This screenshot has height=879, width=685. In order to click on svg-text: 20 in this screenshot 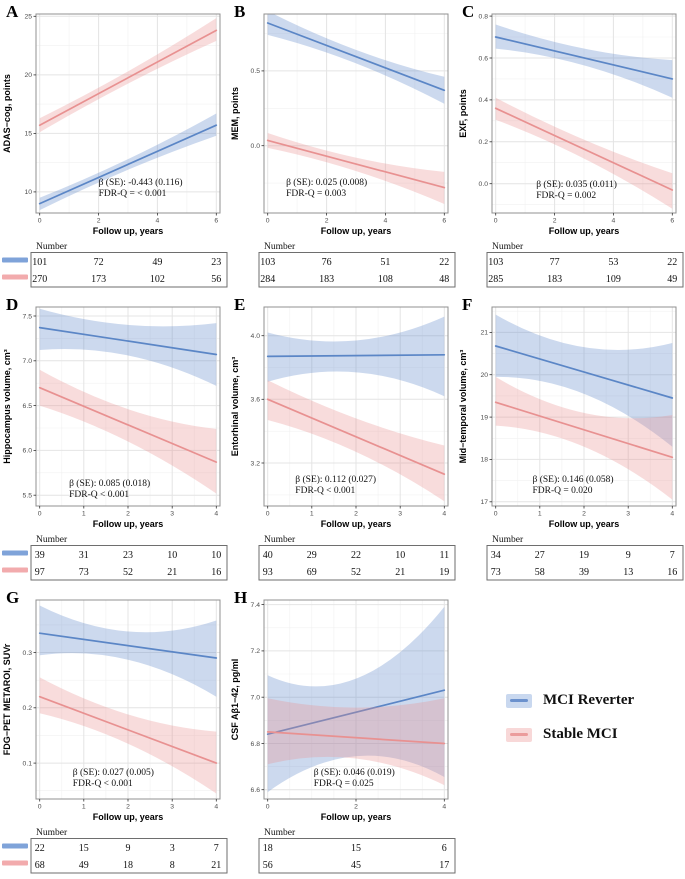, I will do `click(484, 375)`.